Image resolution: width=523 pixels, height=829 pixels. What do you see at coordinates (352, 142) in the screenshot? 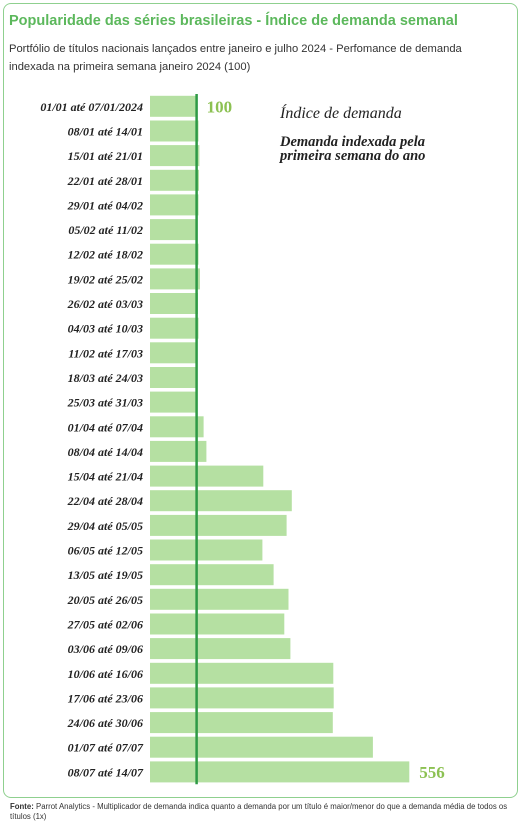
I see `annotation-description-line: Demanda indexada pela` at bounding box center [352, 142].